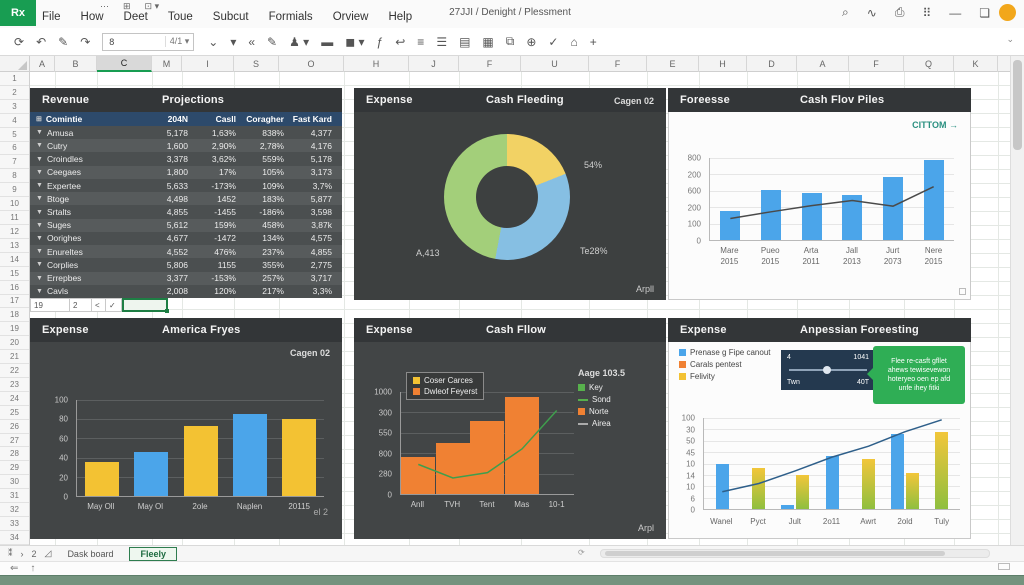 The image size is (1024, 585). I want to click on redo-icon: ↷, so click(85, 41).